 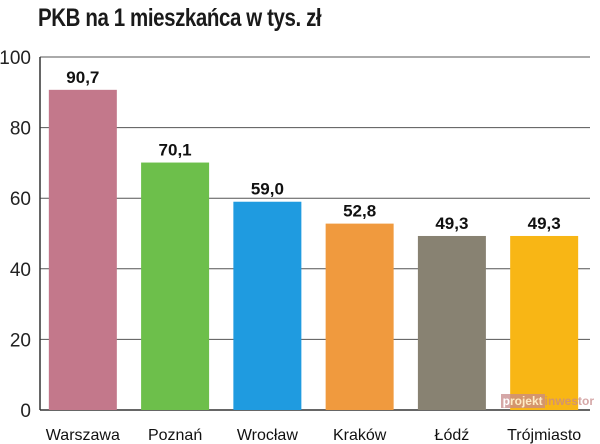 I want to click on category-label: Warszawa, so click(x=83, y=435).